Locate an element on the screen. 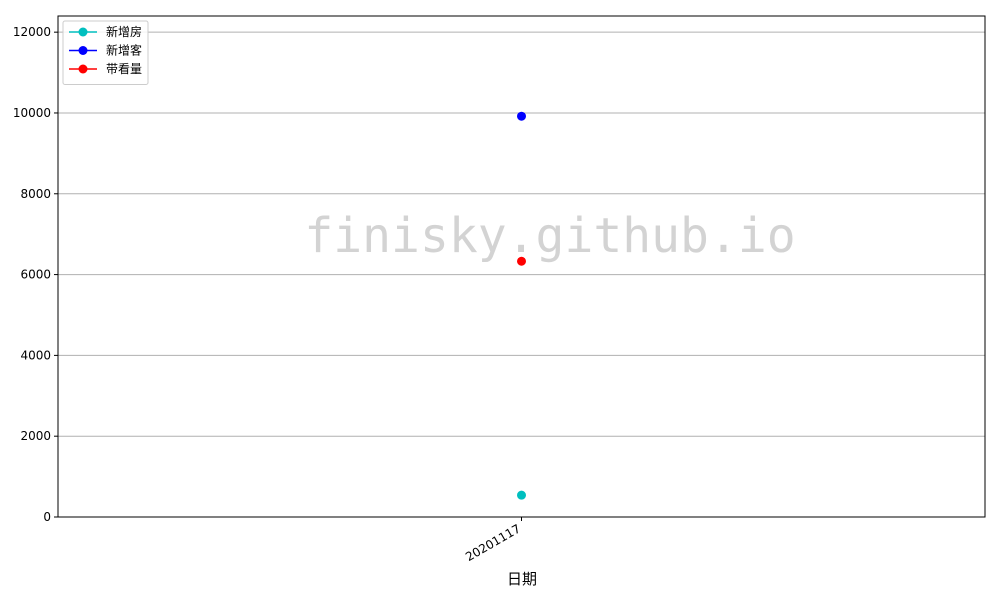  data-points is located at coordinates (521, 305).